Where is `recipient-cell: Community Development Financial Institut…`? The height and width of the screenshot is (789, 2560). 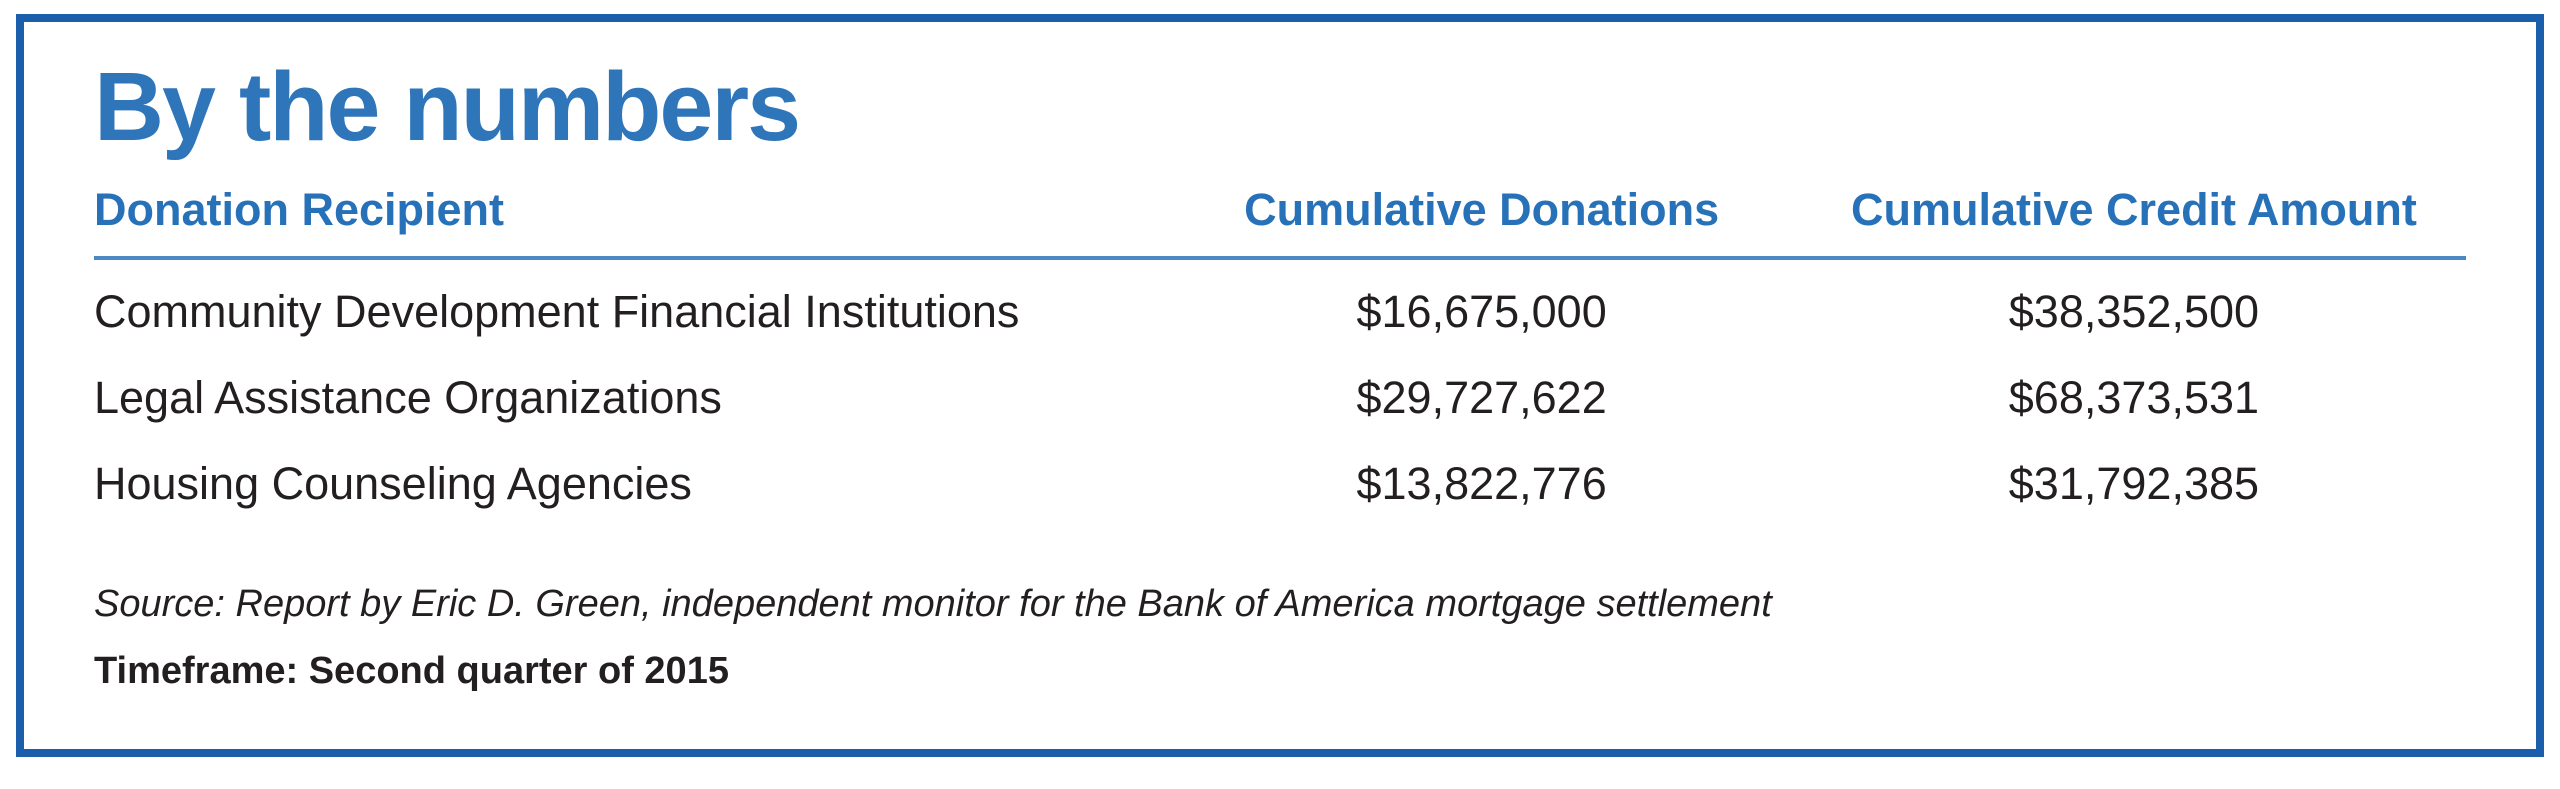 recipient-cell: Community Development Financial Institut… is located at coordinates (557, 311).